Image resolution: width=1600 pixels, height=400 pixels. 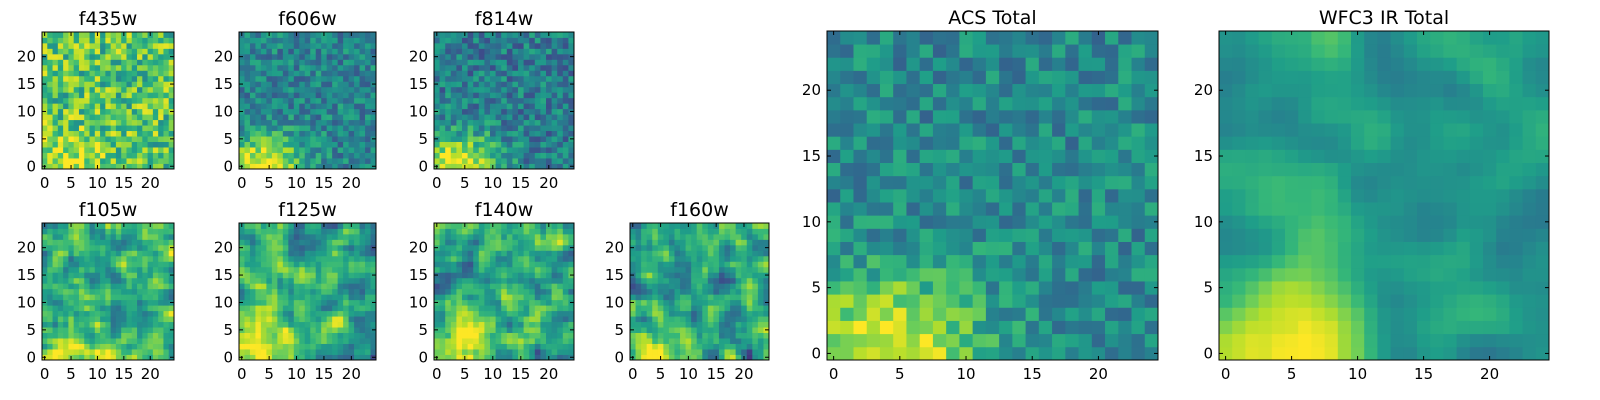 I want to click on x-tick-label: 15, so click(x=323, y=183).